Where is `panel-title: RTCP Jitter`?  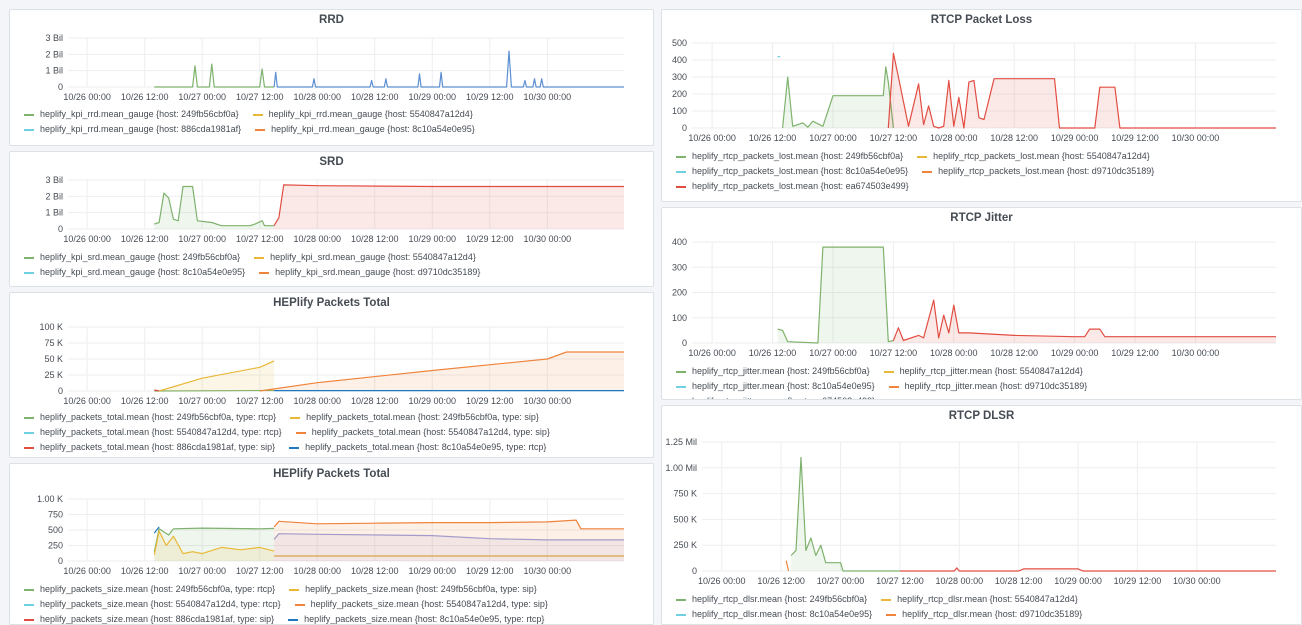 panel-title: RTCP Jitter is located at coordinates (981, 218).